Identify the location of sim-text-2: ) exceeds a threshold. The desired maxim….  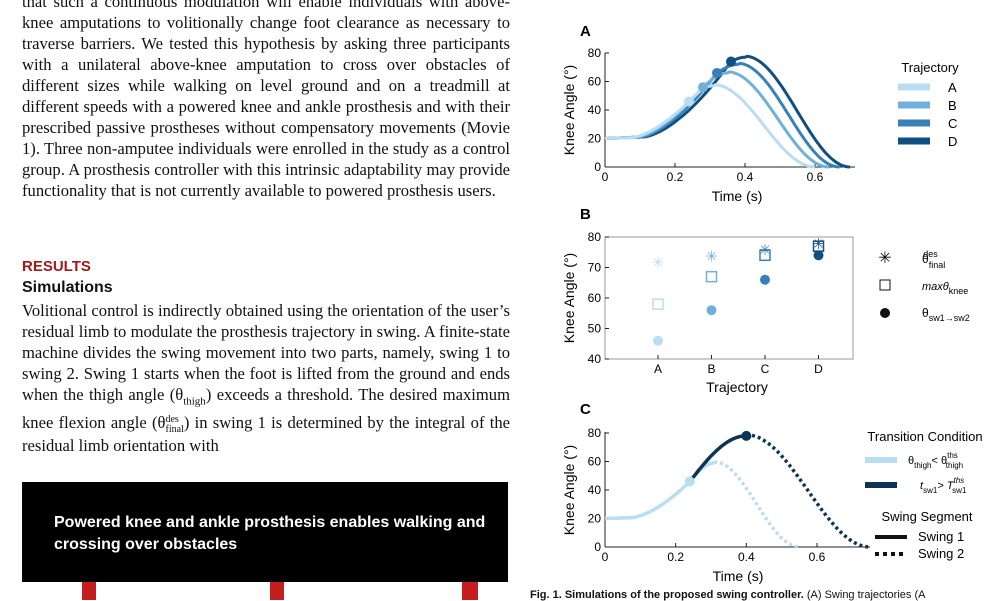
(266, 409).